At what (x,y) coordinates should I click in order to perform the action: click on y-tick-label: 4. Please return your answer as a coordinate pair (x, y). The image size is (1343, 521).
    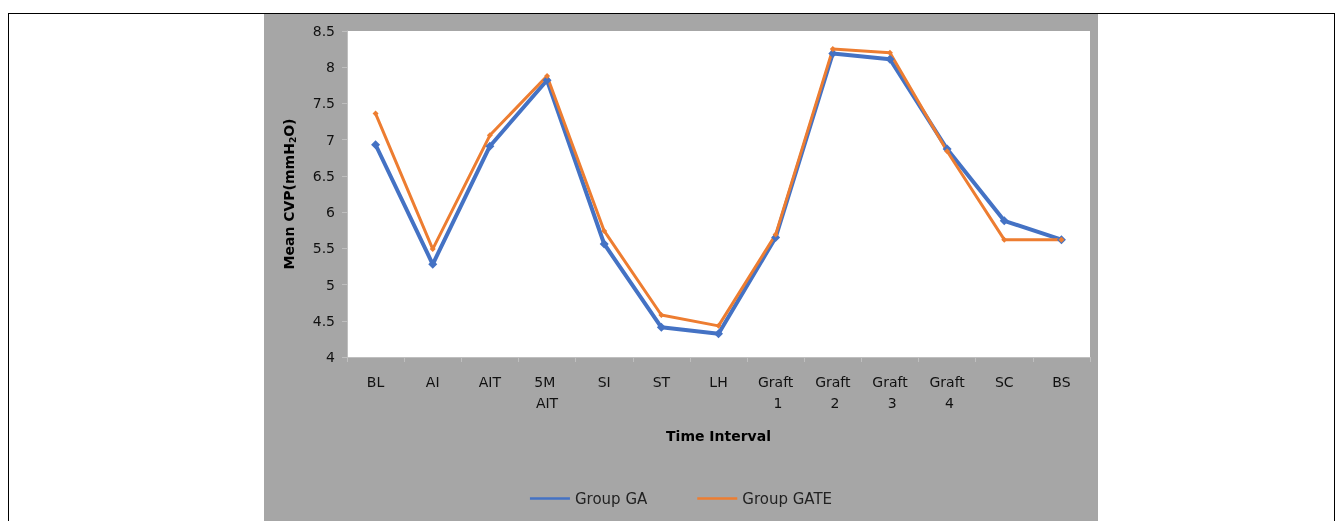
    Looking at the image, I should click on (331, 357).